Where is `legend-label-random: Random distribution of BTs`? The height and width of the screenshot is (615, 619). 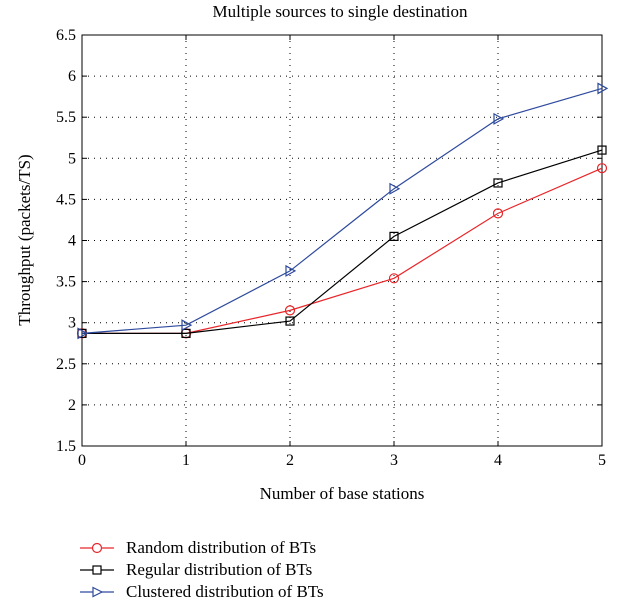
legend-label-random: Random distribution of BTs is located at coordinates (221, 547).